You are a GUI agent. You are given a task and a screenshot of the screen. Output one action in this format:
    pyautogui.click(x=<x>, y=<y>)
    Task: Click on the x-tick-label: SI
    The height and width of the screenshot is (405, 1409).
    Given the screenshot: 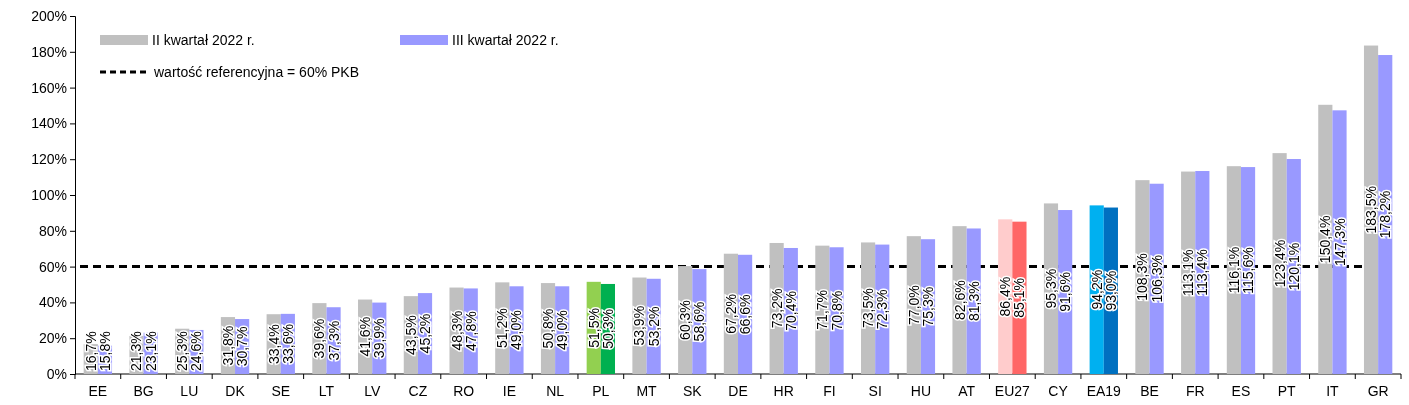 What is the action you would take?
    pyautogui.click(x=875, y=391)
    